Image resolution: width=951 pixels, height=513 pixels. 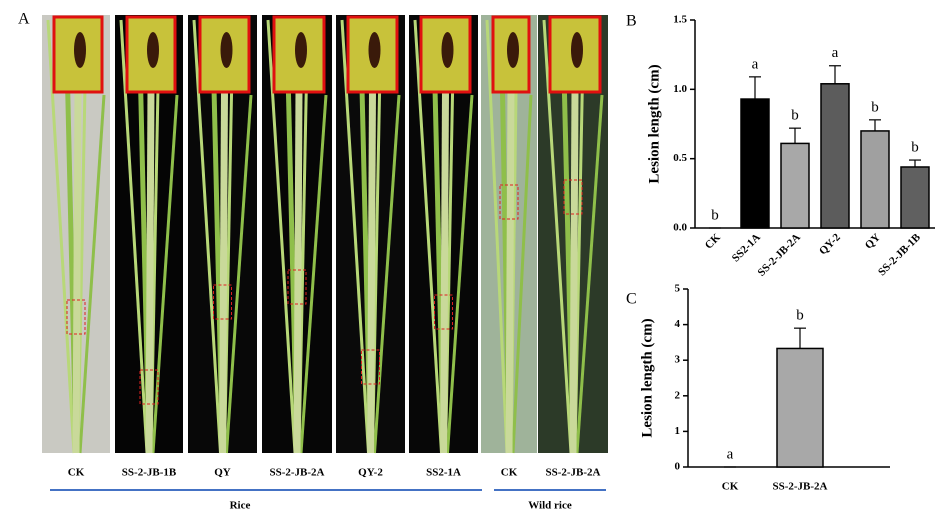 What do you see at coordinates (680, 20) in the screenshot?
I see `y-tick-label: 1.5` at bounding box center [680, 20].